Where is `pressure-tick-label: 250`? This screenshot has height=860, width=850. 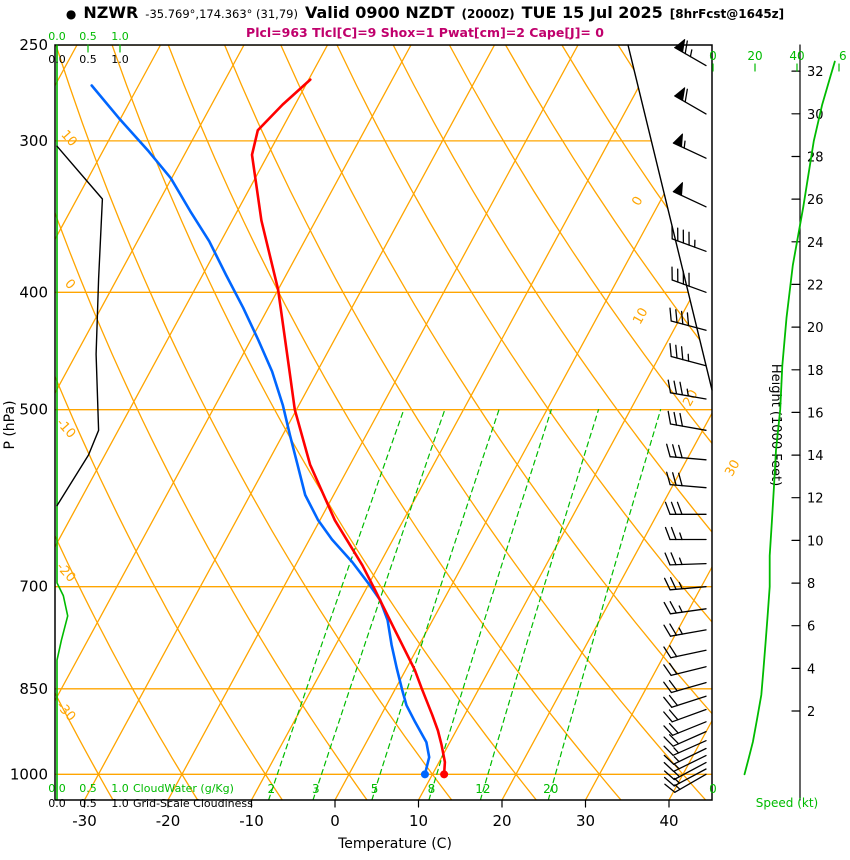
pressure-tick-label: 250 is located at coordinates (33, 45).